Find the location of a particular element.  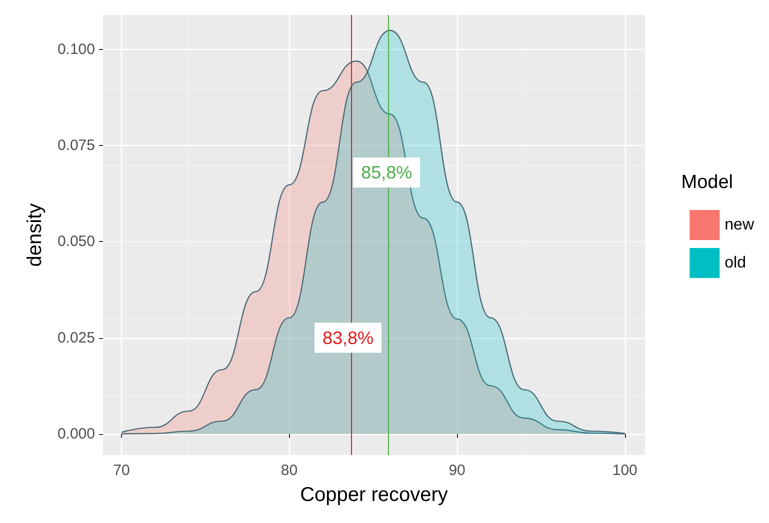

y-axis-title: density is located at coordinates (35, 235).